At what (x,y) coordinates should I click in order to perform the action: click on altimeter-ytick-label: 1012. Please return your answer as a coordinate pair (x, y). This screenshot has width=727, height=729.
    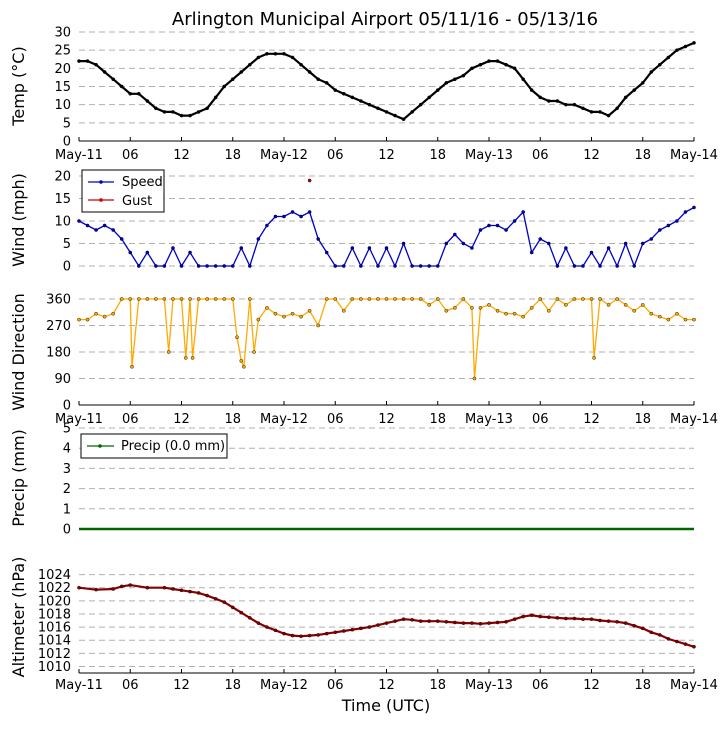
    Looking at the image, I should click on (54, 654).